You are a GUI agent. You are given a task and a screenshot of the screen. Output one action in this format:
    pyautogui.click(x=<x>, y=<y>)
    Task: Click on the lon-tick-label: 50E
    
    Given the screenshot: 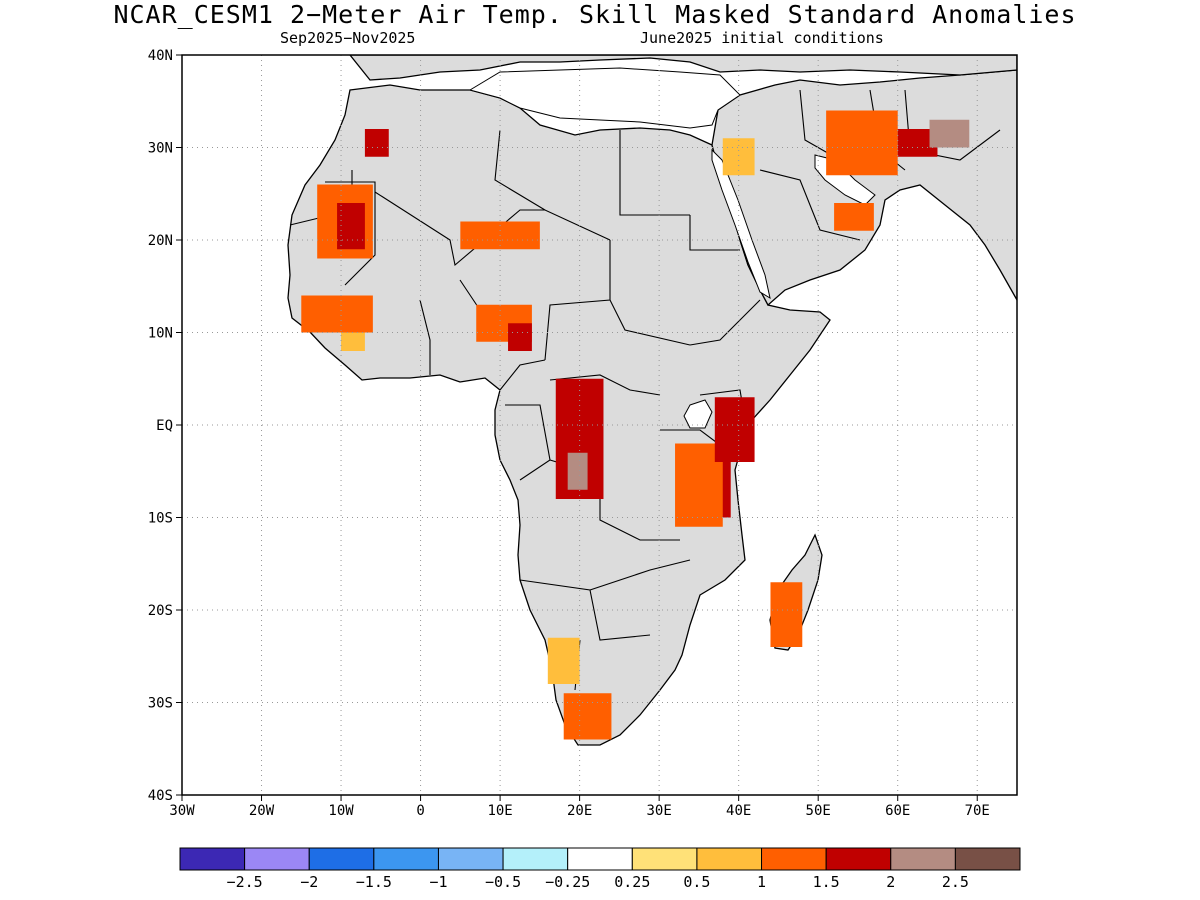 What is the action you would take?
    pyautogui.click(x=818, y=811)
    